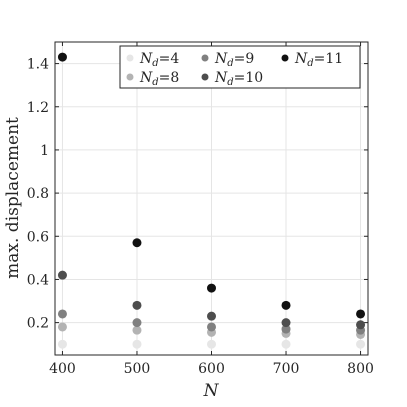 This screenshot has width=407, height=407. I want to click on legend-label: Nd=4, so click(159, 60).